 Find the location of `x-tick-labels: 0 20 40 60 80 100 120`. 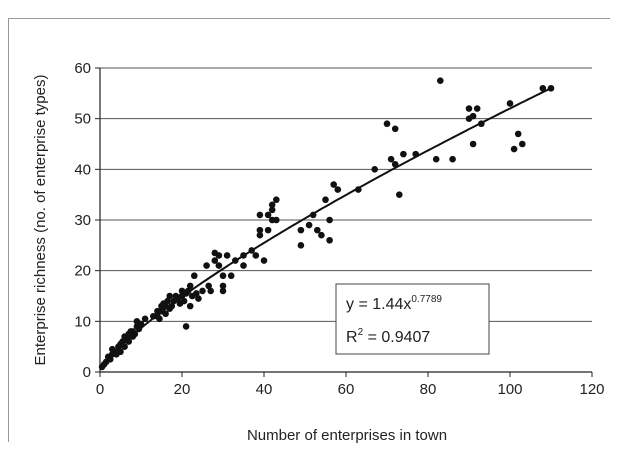

x-tick-labels: 0 20 40 60 80 100 120 is located at coordinates (350, 389).